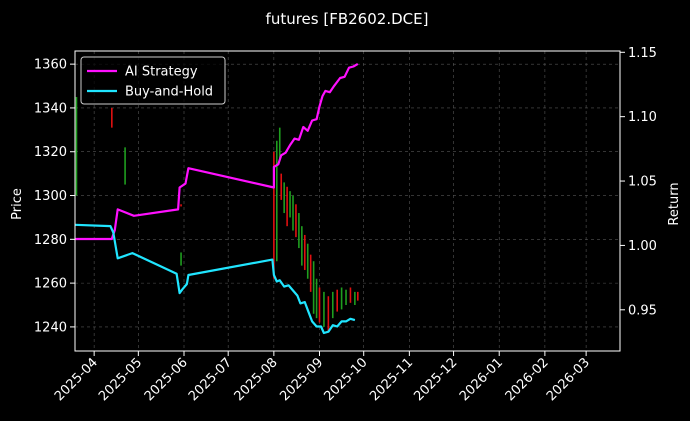 This screenshot has height=421, width=690. I want to click on series-line, so click(215, 279).